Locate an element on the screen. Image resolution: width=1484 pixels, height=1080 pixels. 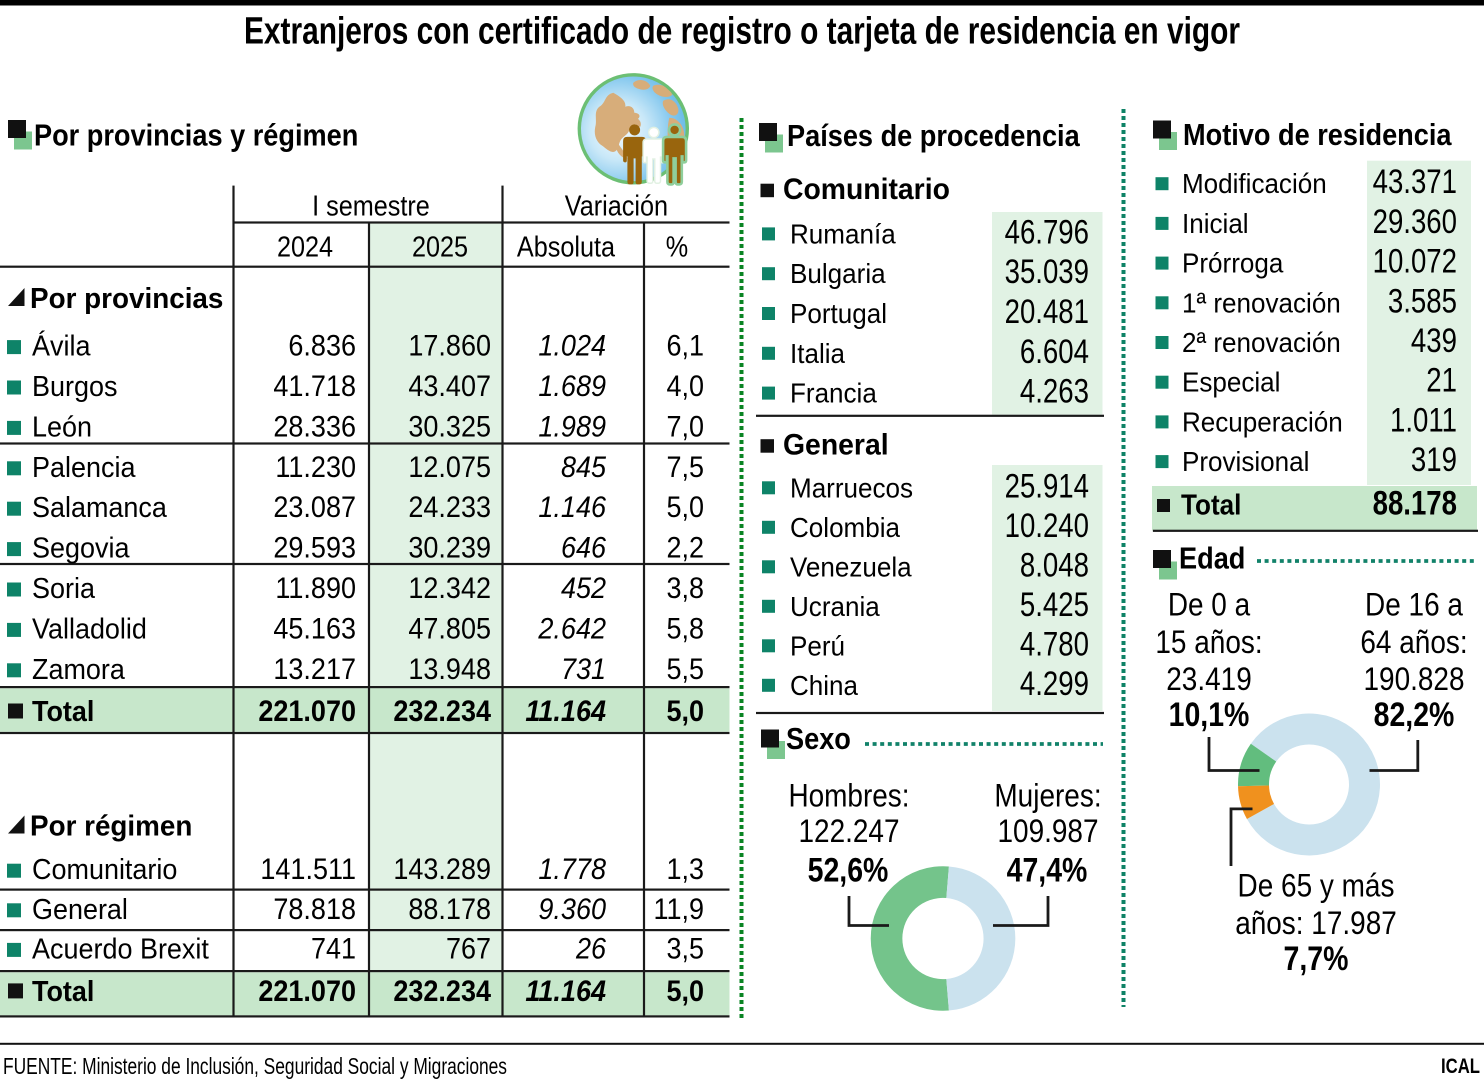
svg-text: Variación is located at coordinates (616, 206).